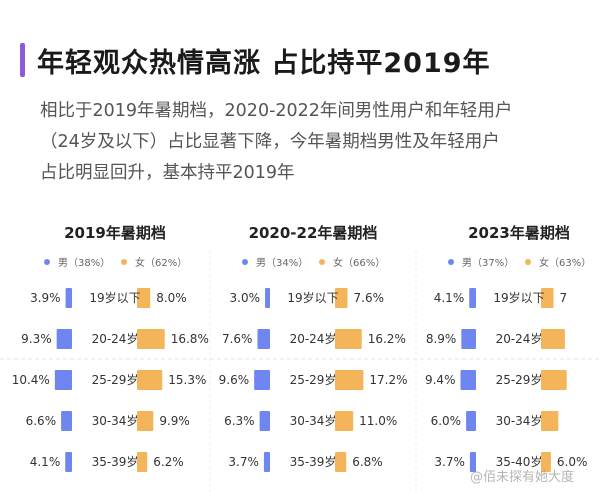  I want to click on category-label-1-3: 25-29岁, so click(115, 379).